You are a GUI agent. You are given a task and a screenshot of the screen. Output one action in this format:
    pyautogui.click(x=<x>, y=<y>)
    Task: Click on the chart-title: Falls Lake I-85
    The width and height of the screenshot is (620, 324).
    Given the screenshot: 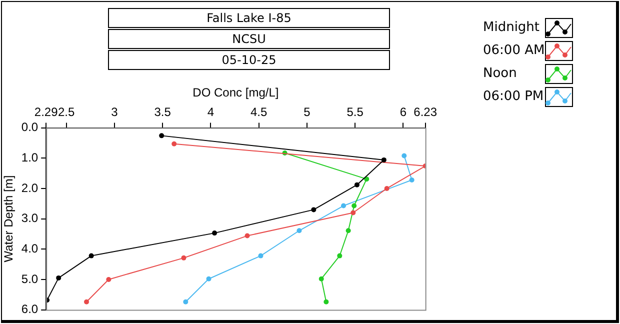 What is the action you would take?
    pyautogui.click(x=249, y=18)
    